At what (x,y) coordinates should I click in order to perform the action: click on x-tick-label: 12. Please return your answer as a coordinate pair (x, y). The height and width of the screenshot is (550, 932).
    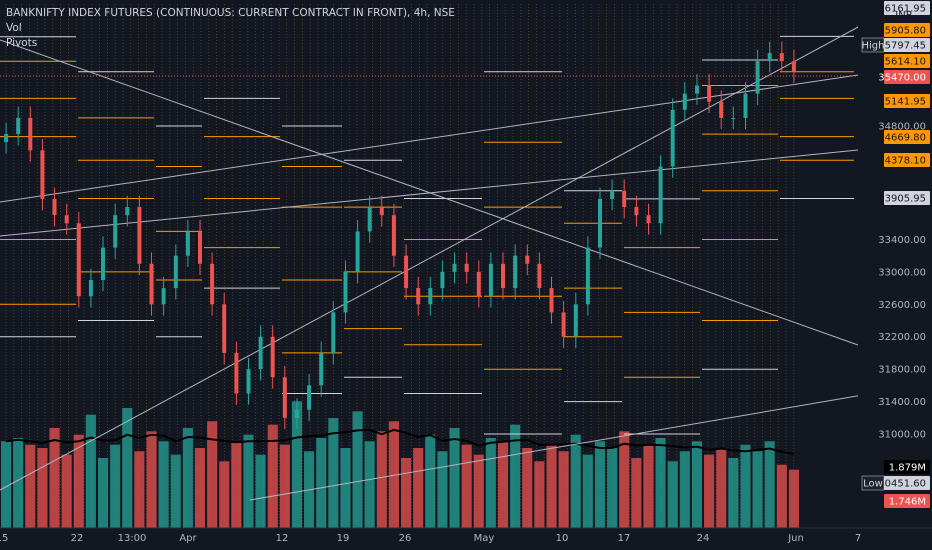
    Looking at the image, I should click on (282, 538).